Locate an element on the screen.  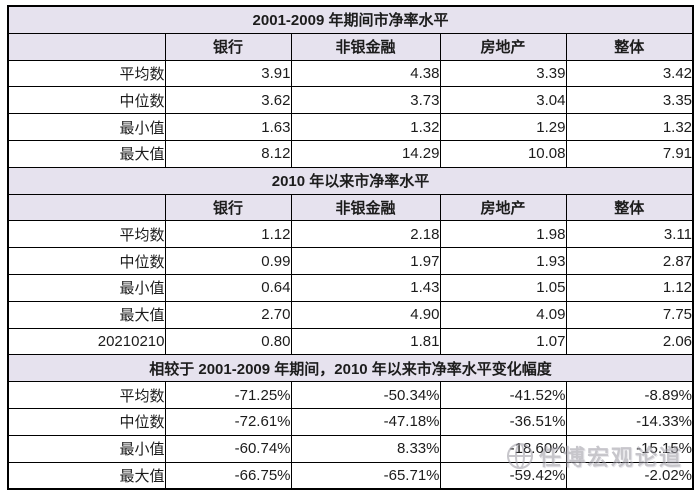
table-row: 平均数 1.12 2.18 1.98 3.11 is located at coordinates (350, 234).